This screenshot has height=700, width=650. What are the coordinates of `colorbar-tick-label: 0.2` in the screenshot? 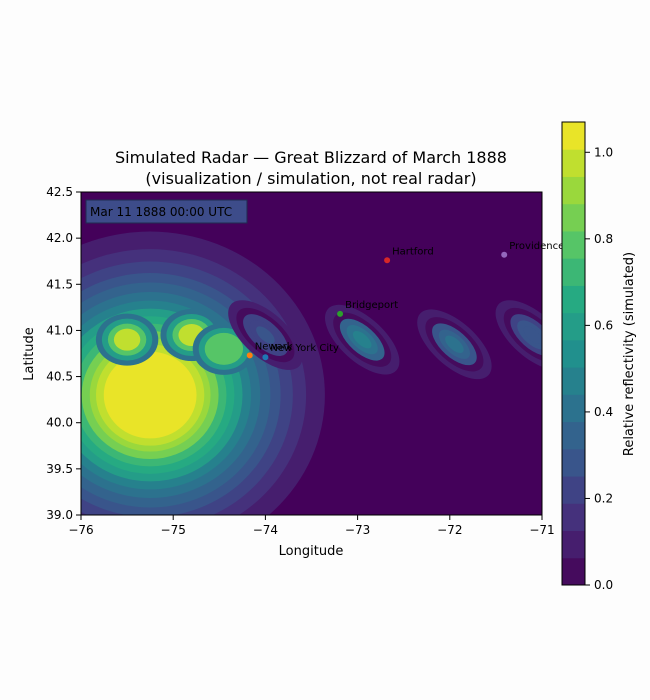 It's located at (603, 498).